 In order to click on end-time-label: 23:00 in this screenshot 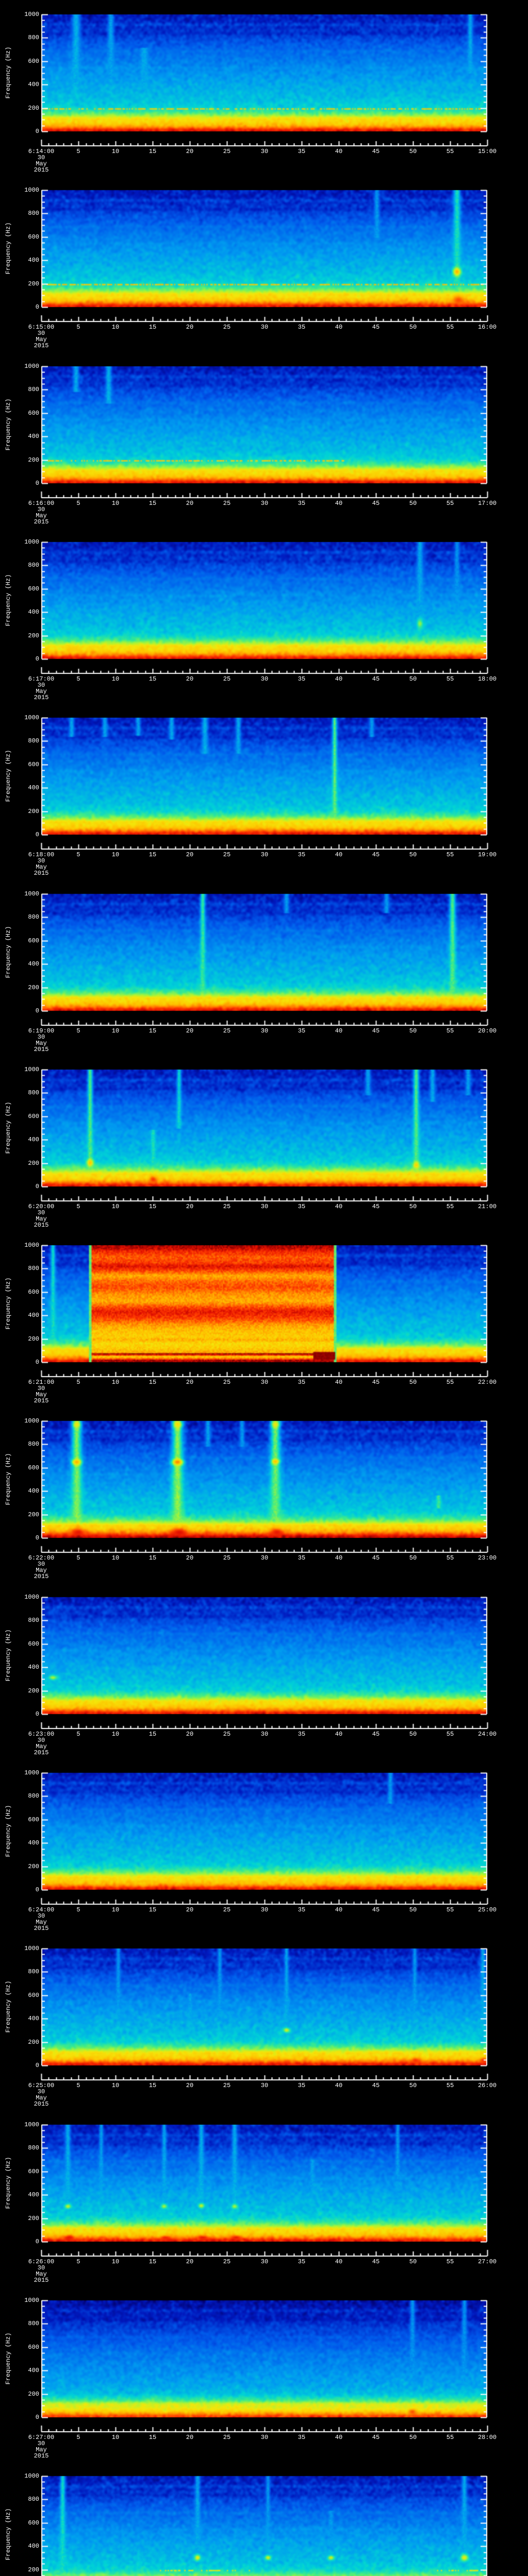, I will do `click(487, 1558)`.